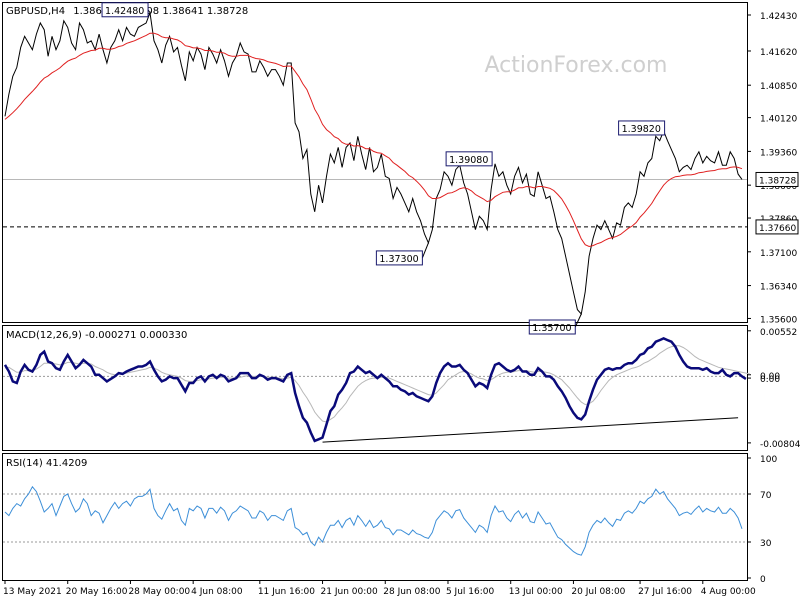 Image resolution: width=800 pixels, height=600 pixels. I want to click on support-level-tag-label: 1.37660, so click(777, 229).